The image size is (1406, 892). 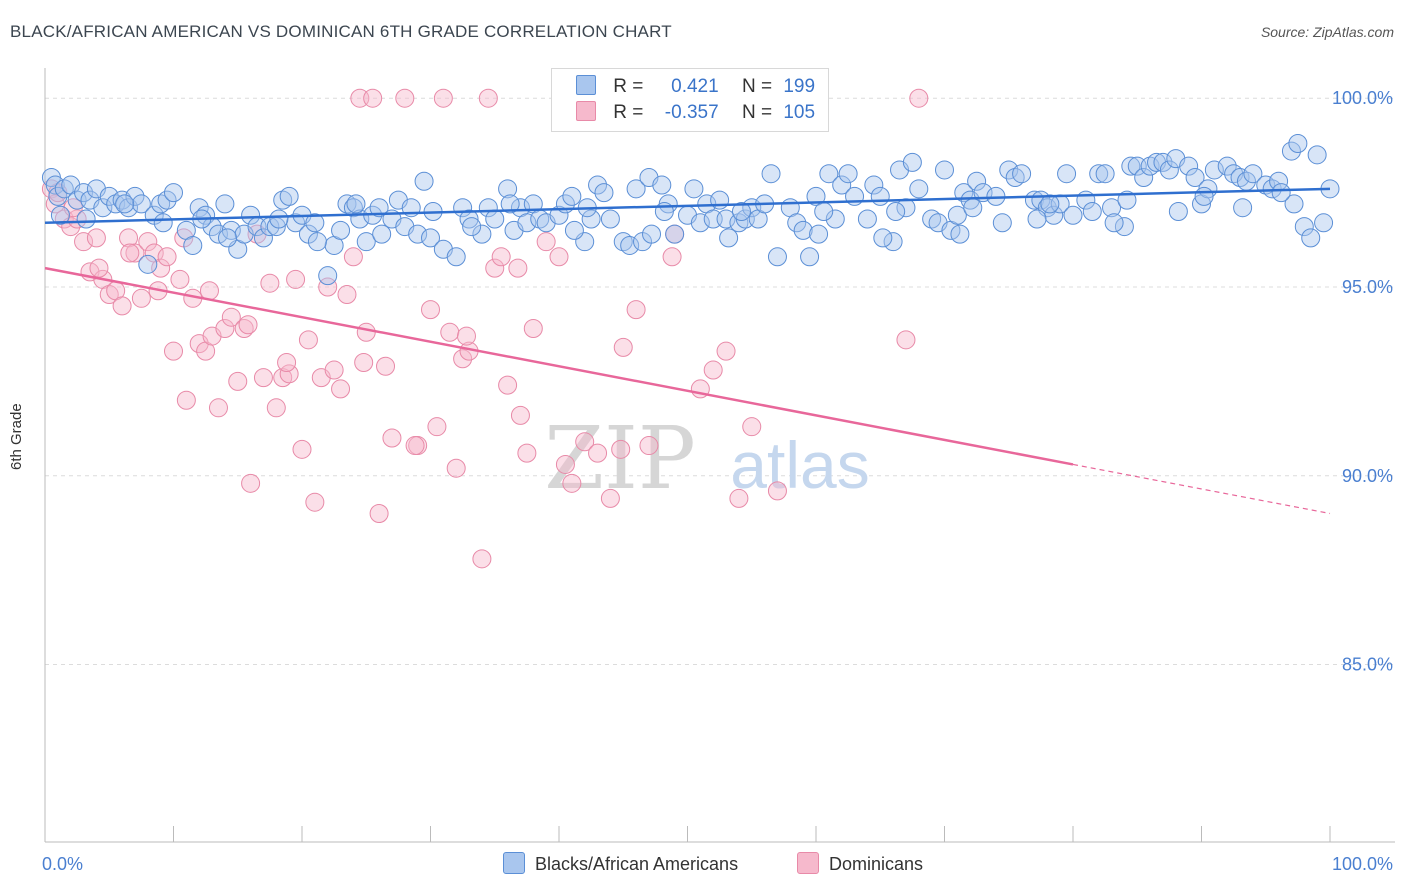 I want to click on blue-swatch, so click(x=586, y=85).